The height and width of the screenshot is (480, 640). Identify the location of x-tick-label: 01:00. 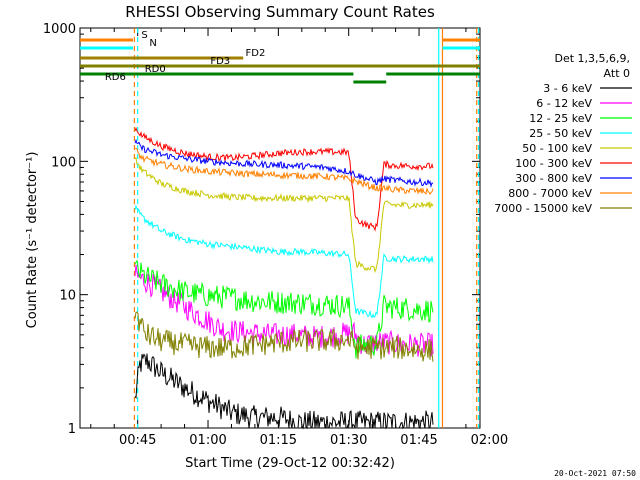
(207, 440).